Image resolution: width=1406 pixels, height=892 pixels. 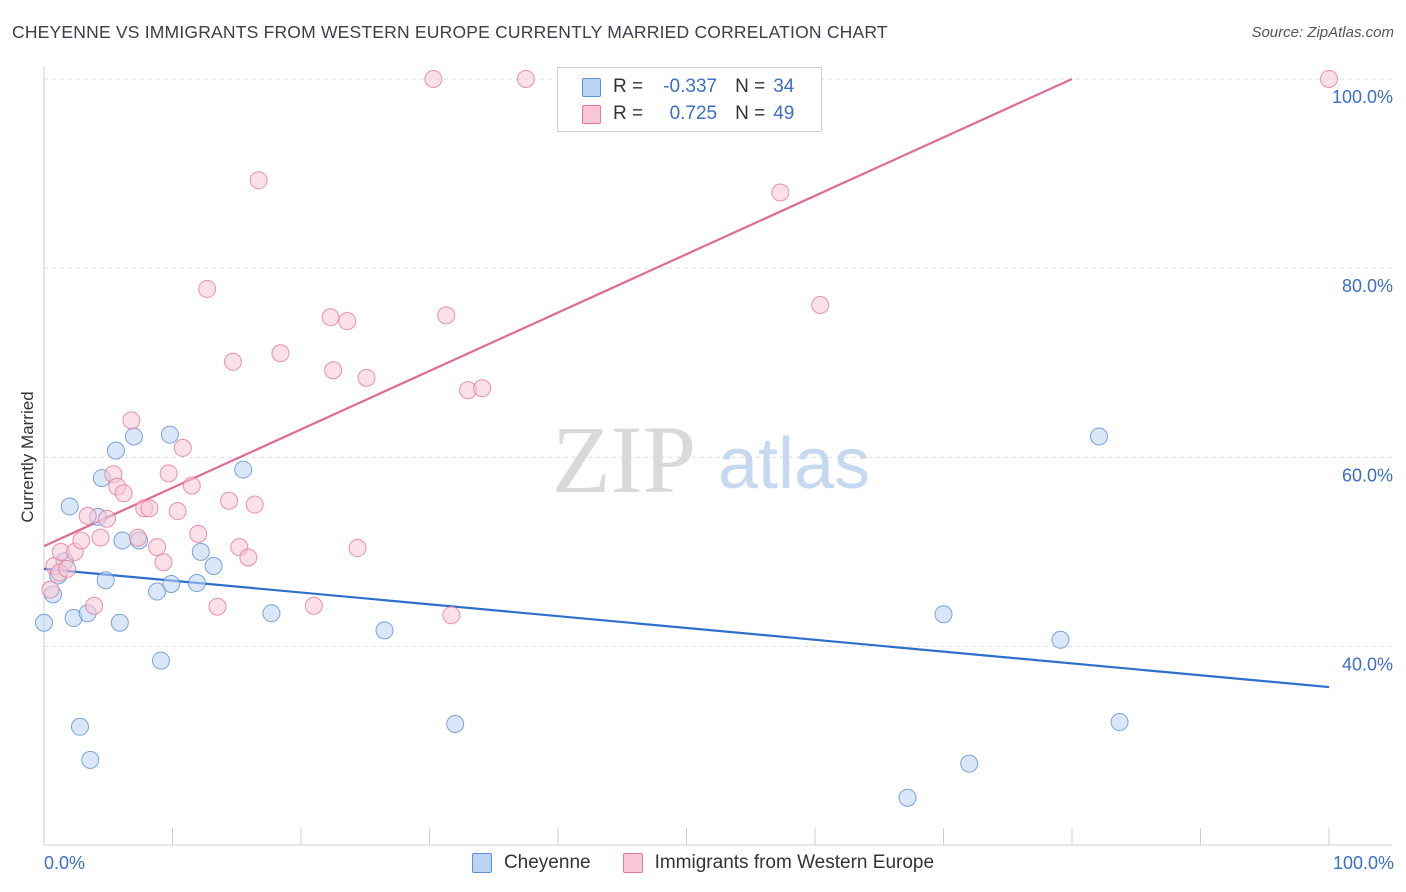 I want to click on n-value: 34, so click(x=784, y=86).